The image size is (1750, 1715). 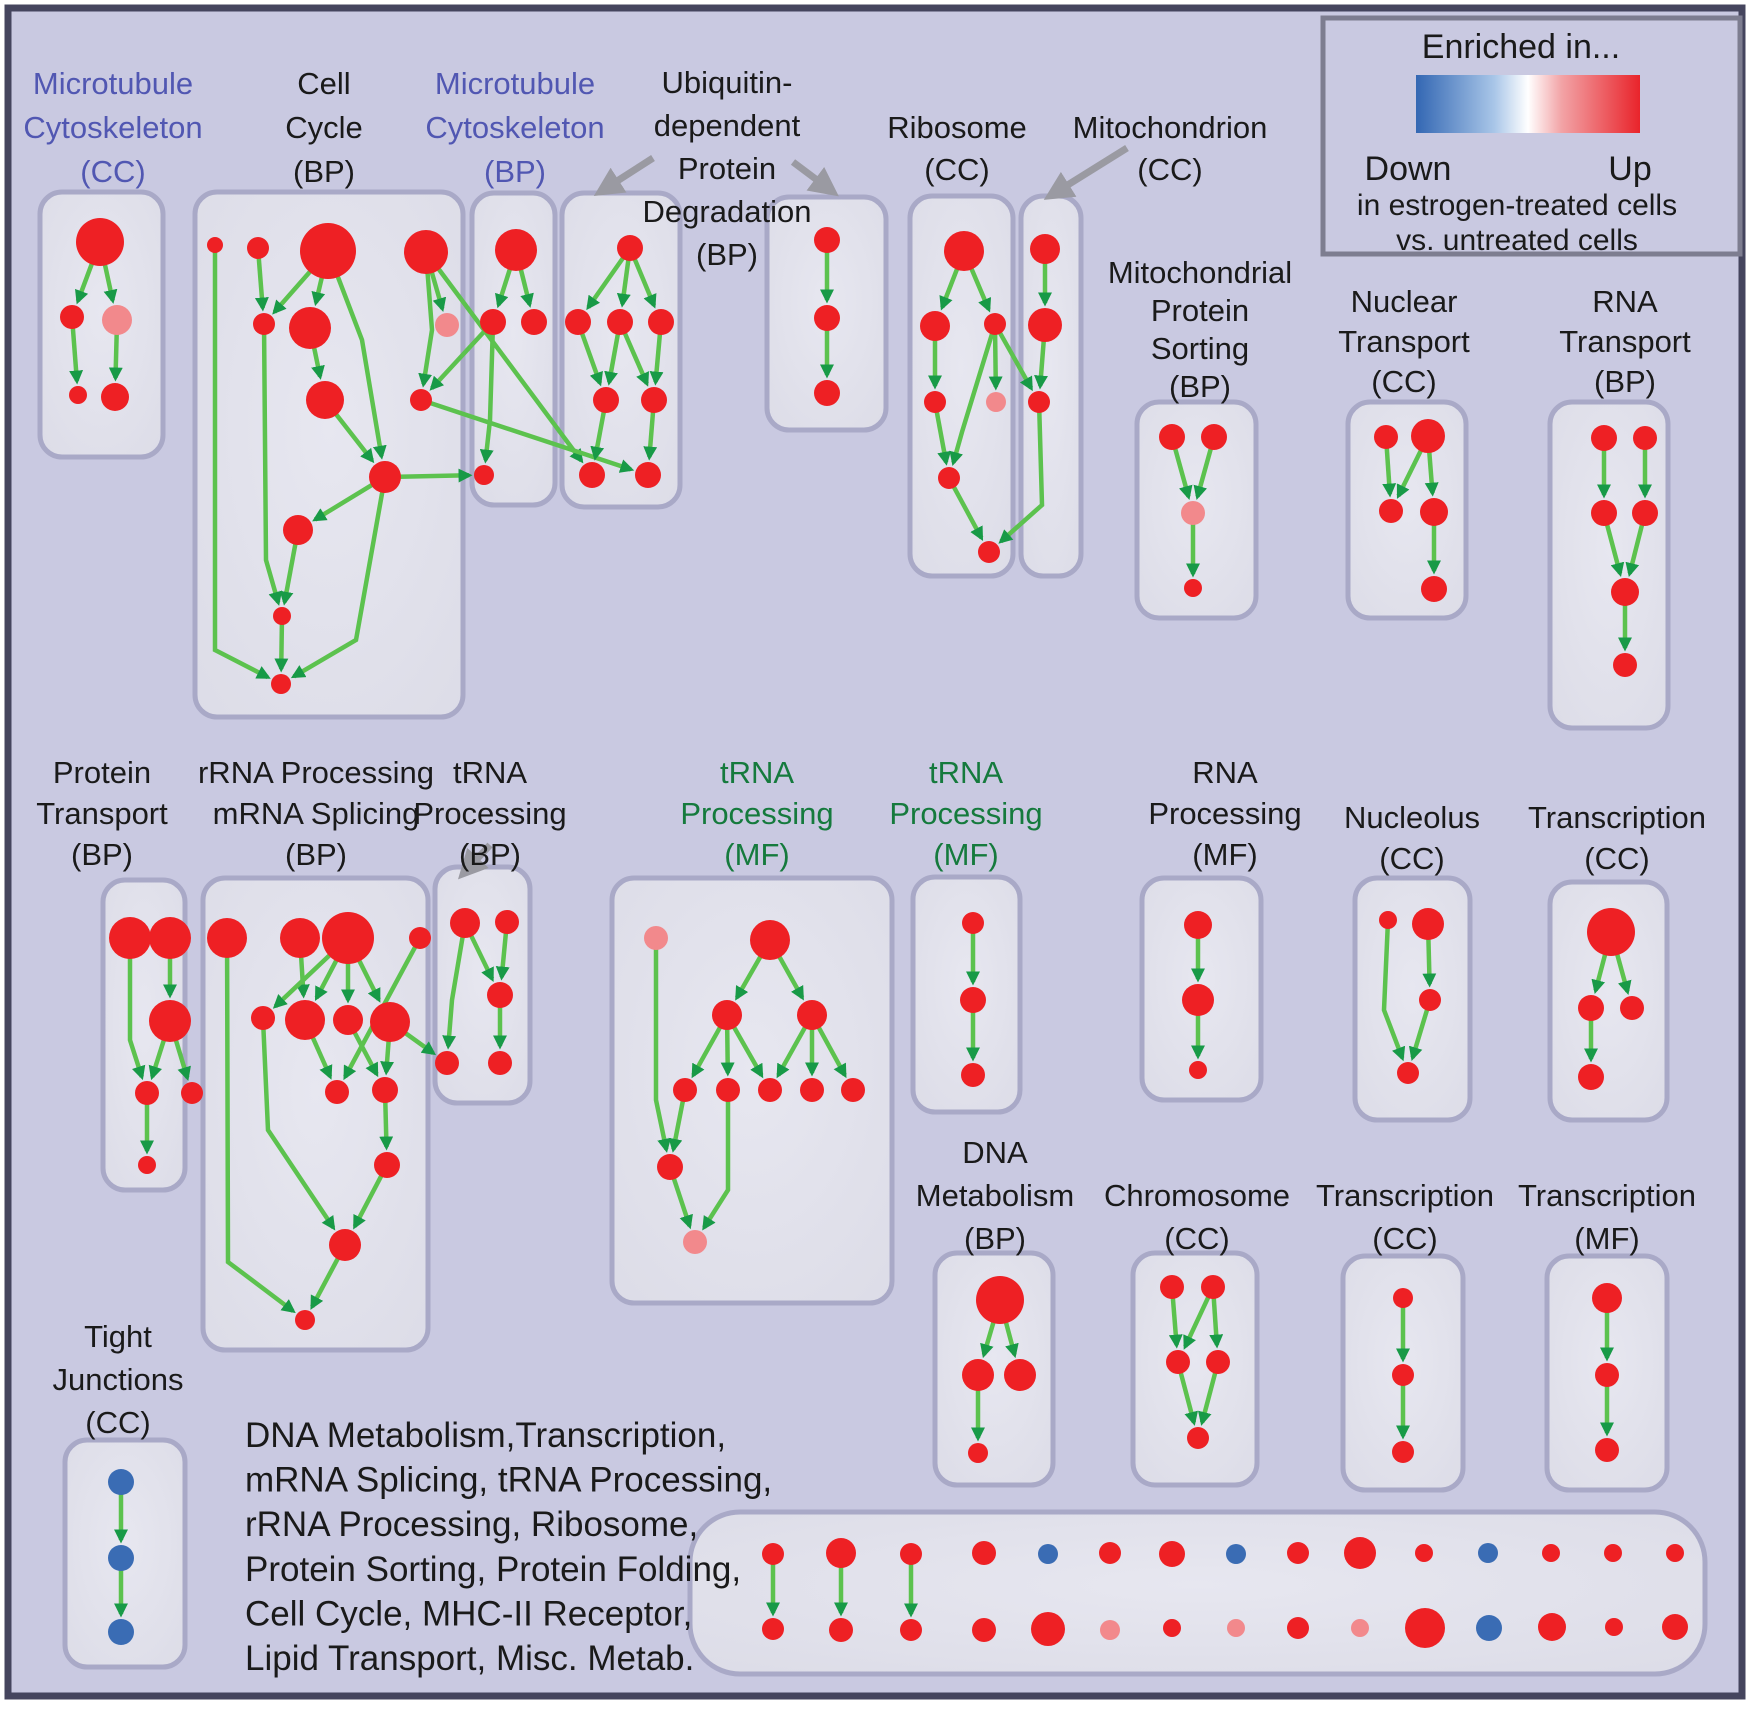 What do you see at coordinates (305, 1020) in the screenshot?
I see `go-term-node-rr6` at bounding box center [305, 1020].